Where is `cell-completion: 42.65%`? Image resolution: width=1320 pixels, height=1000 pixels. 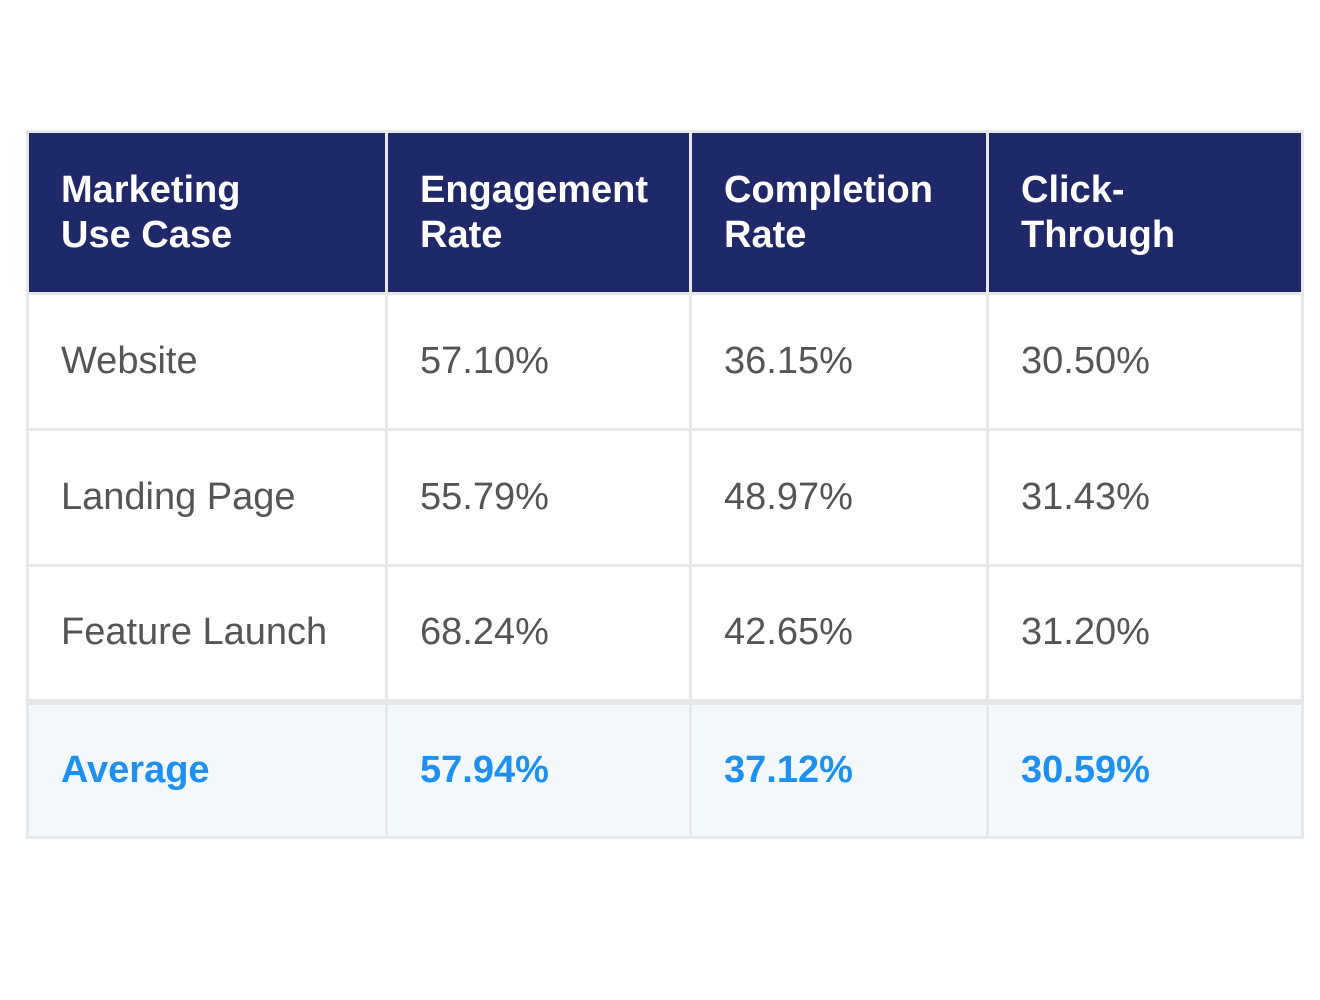 cell-completion: 42.65% is located at coordinates (839, 633).